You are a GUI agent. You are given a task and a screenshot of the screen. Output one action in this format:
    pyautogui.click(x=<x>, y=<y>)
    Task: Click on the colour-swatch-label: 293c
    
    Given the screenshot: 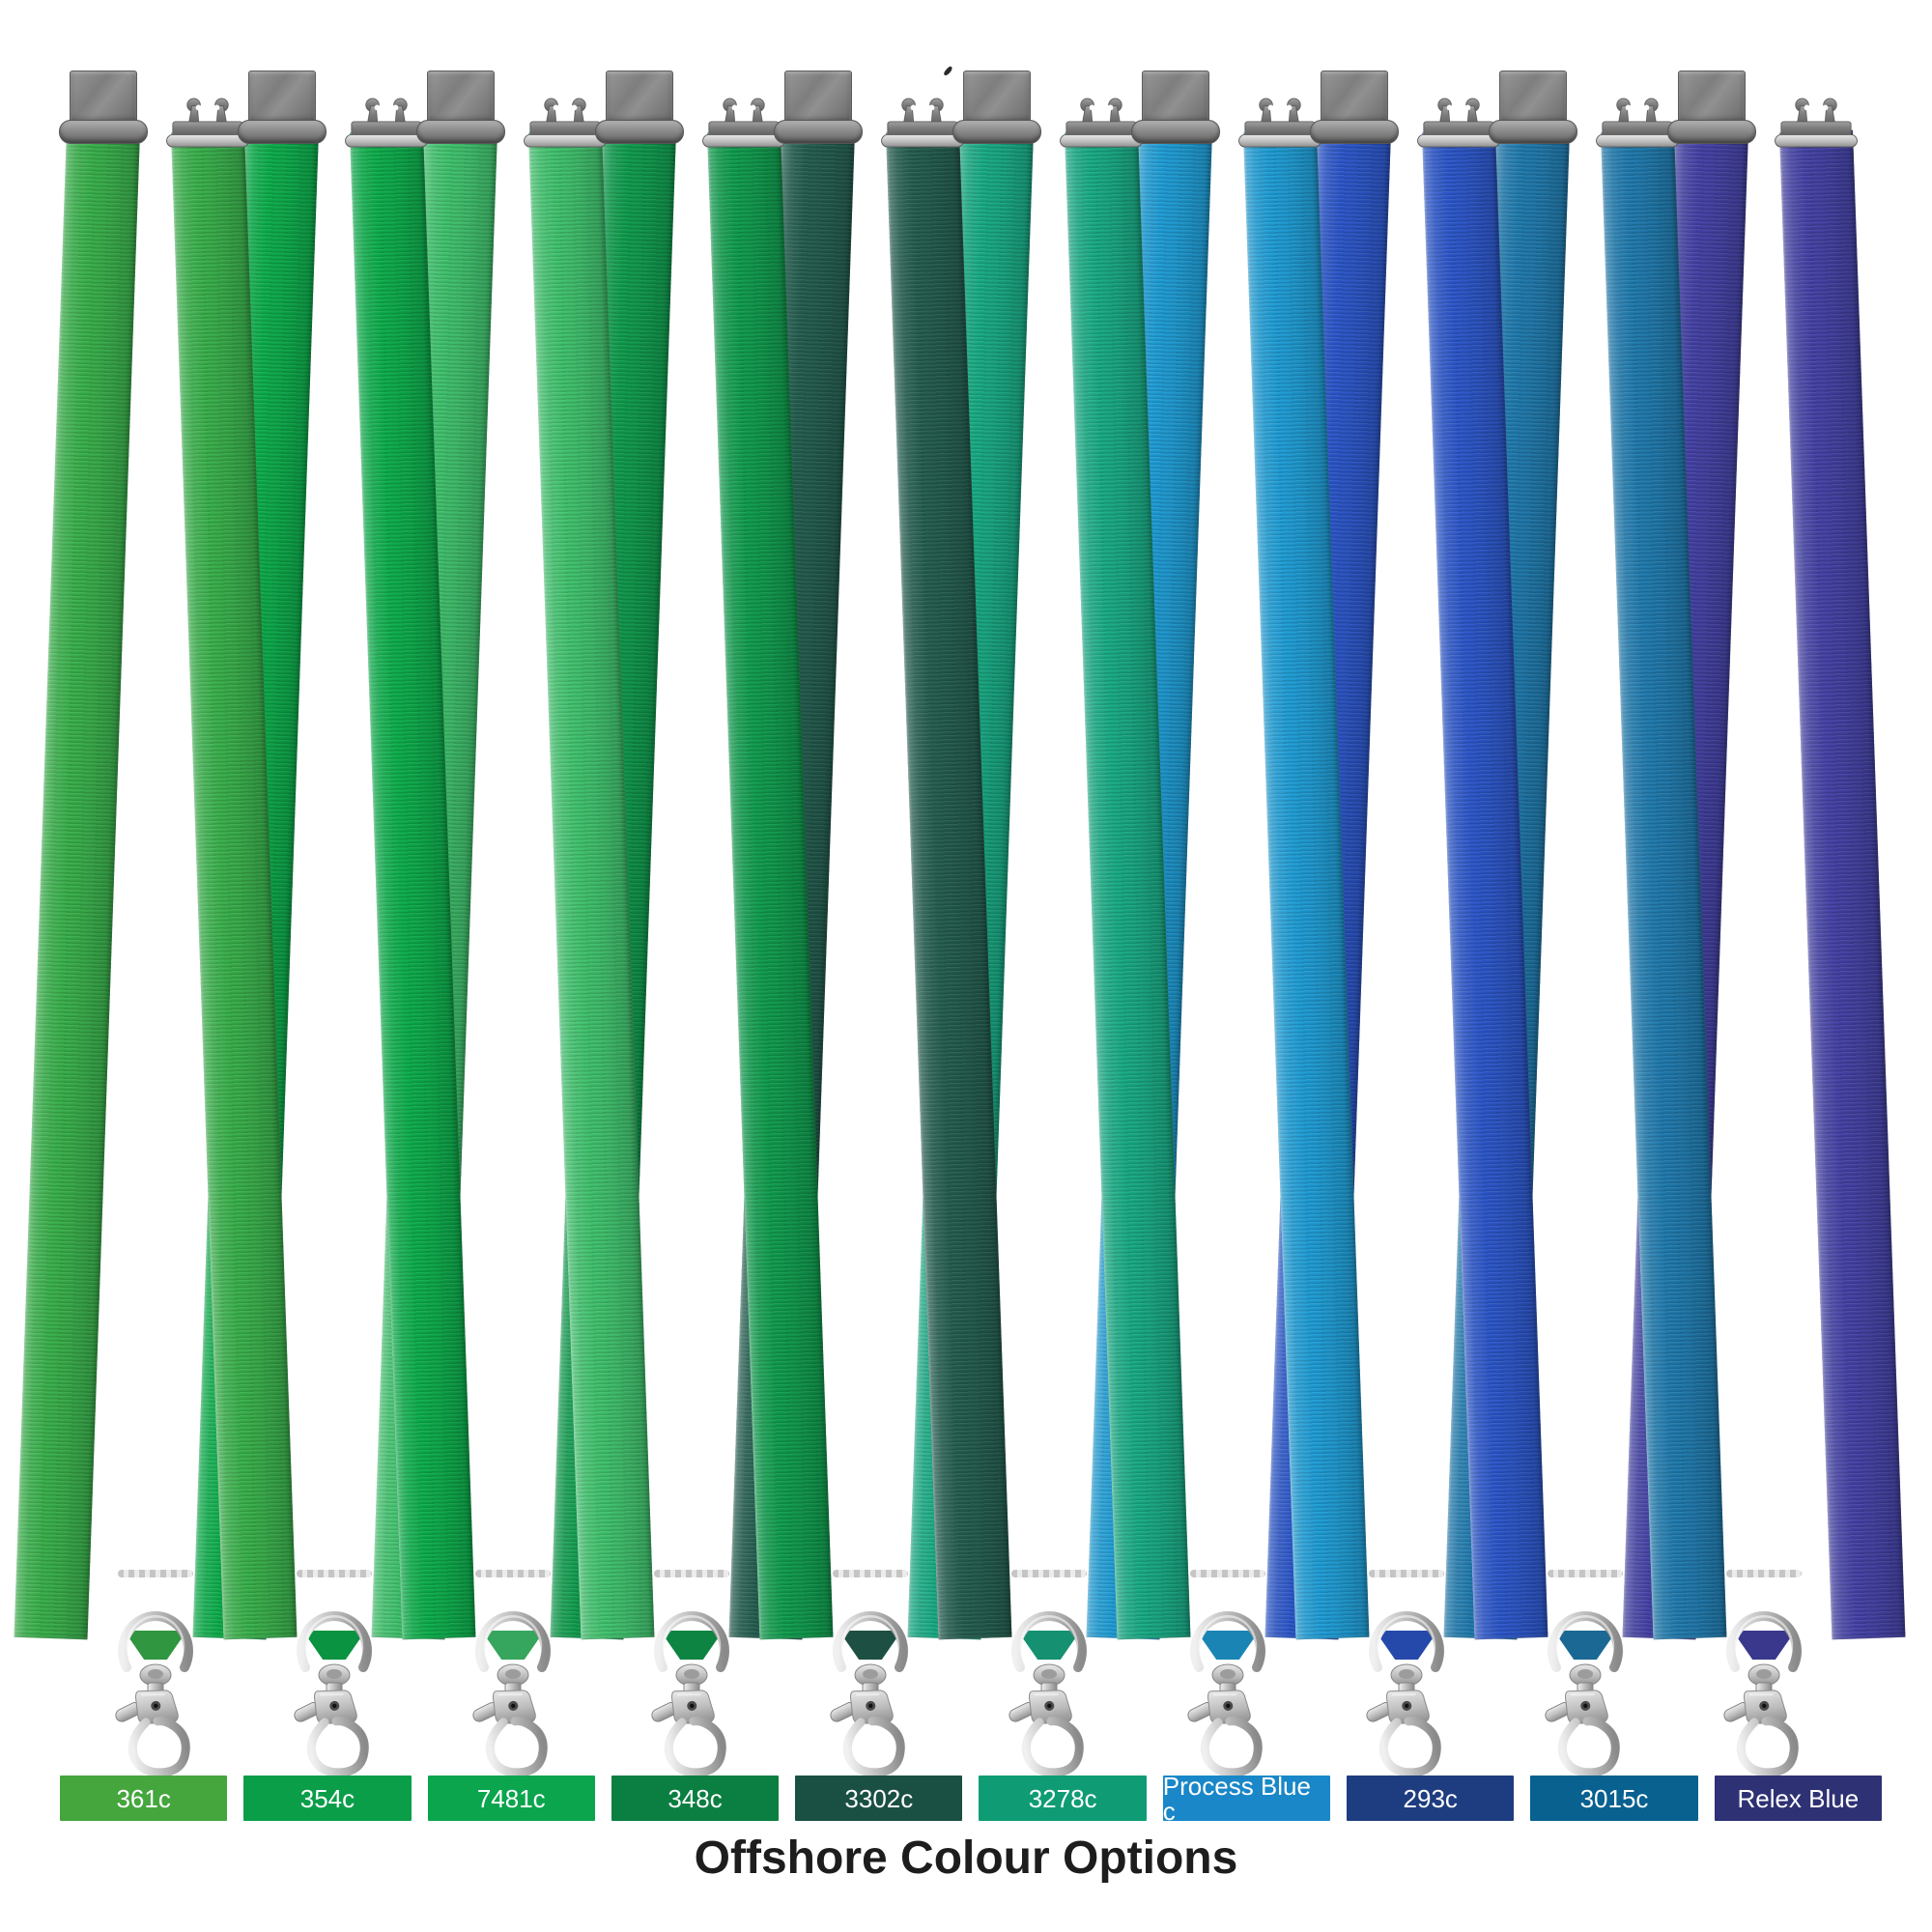 What is the action you would take?
    pyautogui.click(x=1430, y=1798)
    